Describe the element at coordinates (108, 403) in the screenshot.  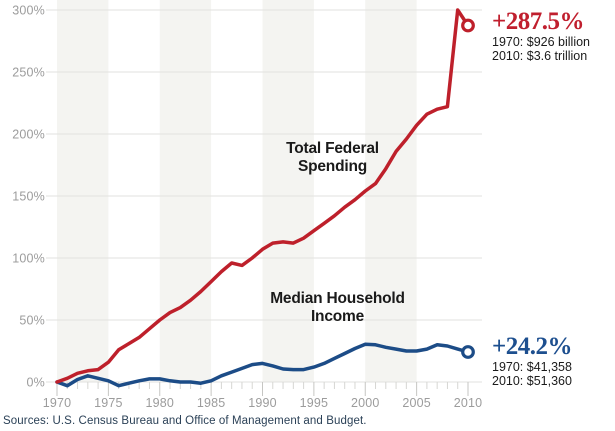
I see `x-axis-tick-label: 1975` at that location.